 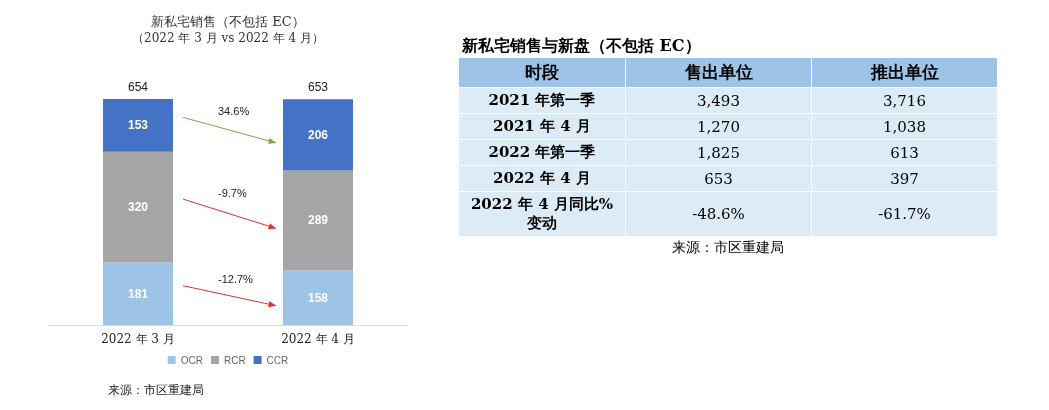 What do you see at coordinates (542, 126) in the screenshot?
I see `category-label: 2021 年 4 月` at bounding box center [542, 126].